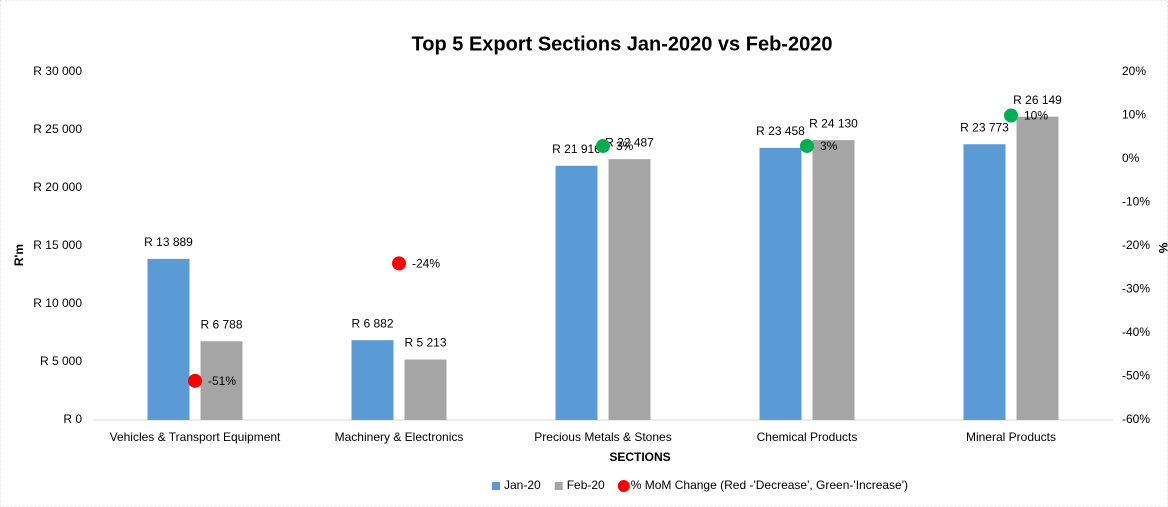 The image size is (1168, 507). What do you see at coordinates (57, 303) in the screenshot?
I see `y-tick-label: R 10 000` at bounding box center [57, 303].